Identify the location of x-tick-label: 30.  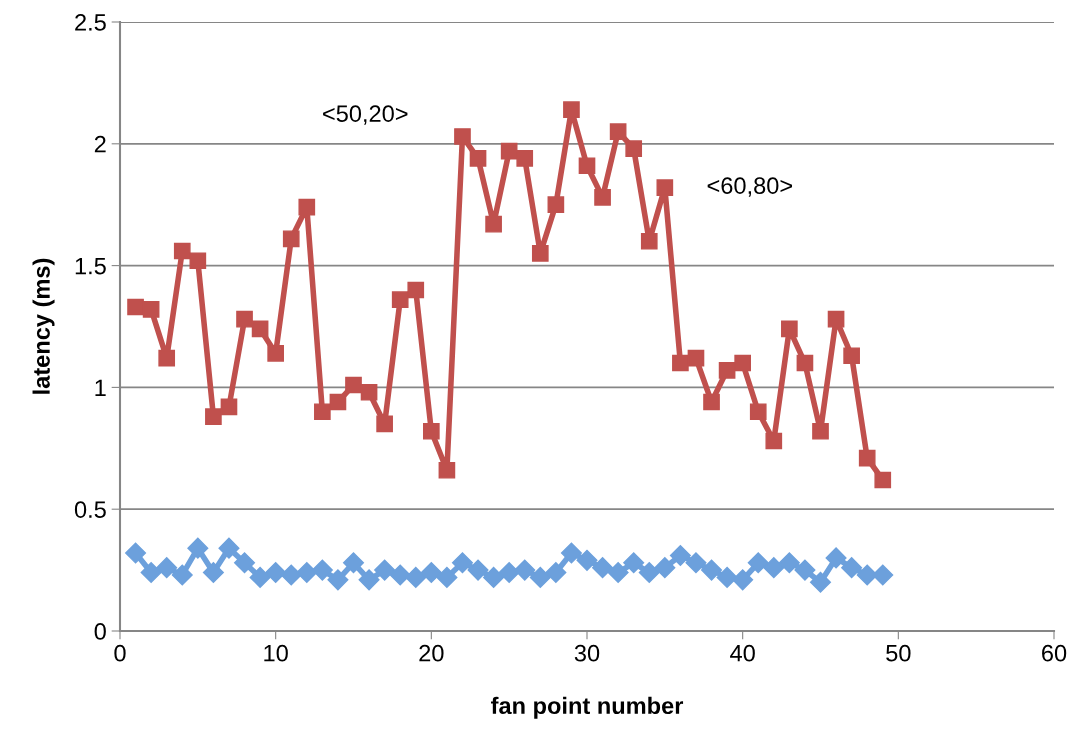
(587, 653).